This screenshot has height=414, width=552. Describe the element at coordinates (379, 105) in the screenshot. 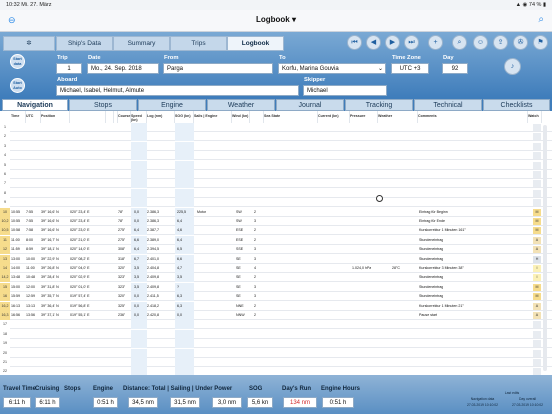

I see `tab-tracking: Tracking` at that location.